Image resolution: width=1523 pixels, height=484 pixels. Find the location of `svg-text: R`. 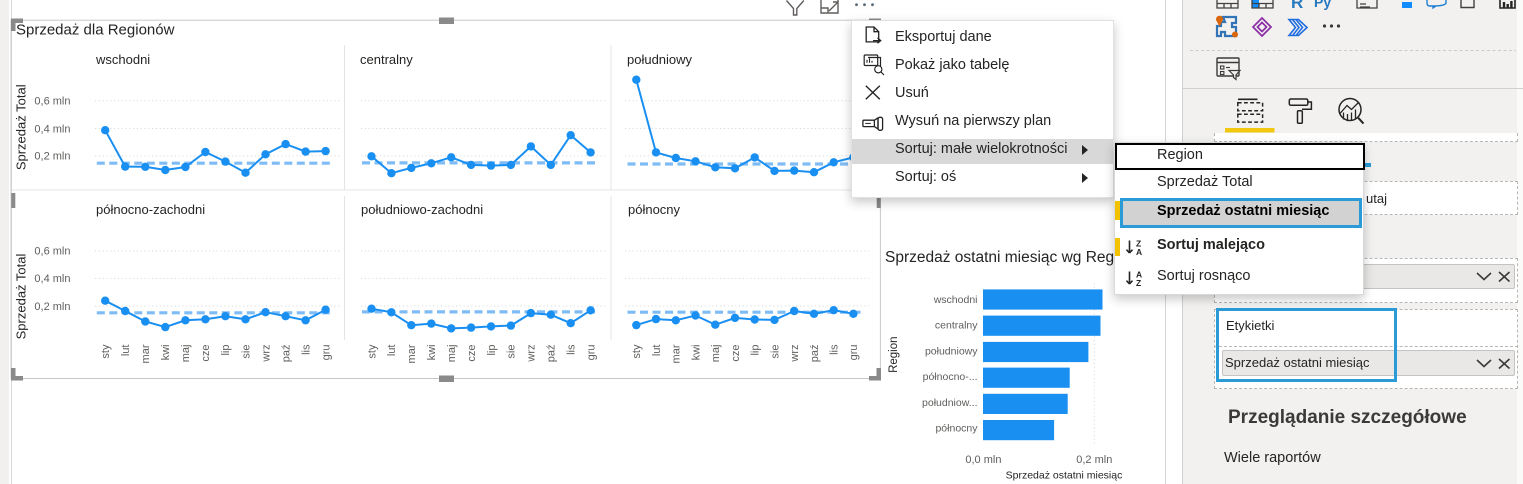

svg-text: R is located at coordinates (1297, 6).